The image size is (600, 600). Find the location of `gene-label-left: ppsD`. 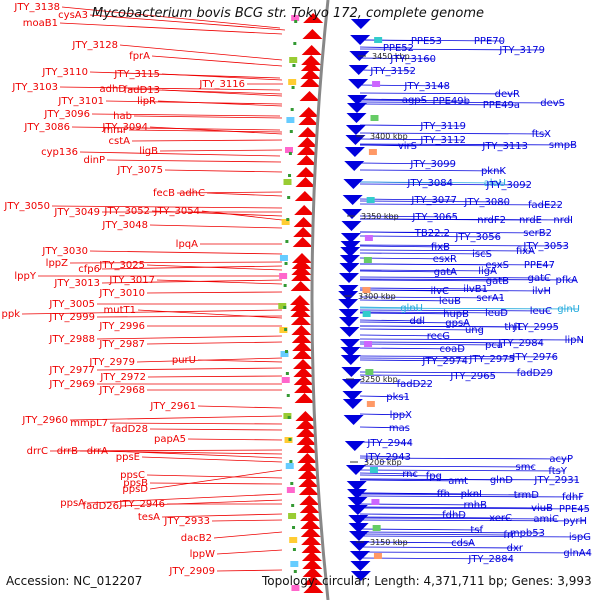

gene-label-left: ppsD is located at coordinates (135, 489).